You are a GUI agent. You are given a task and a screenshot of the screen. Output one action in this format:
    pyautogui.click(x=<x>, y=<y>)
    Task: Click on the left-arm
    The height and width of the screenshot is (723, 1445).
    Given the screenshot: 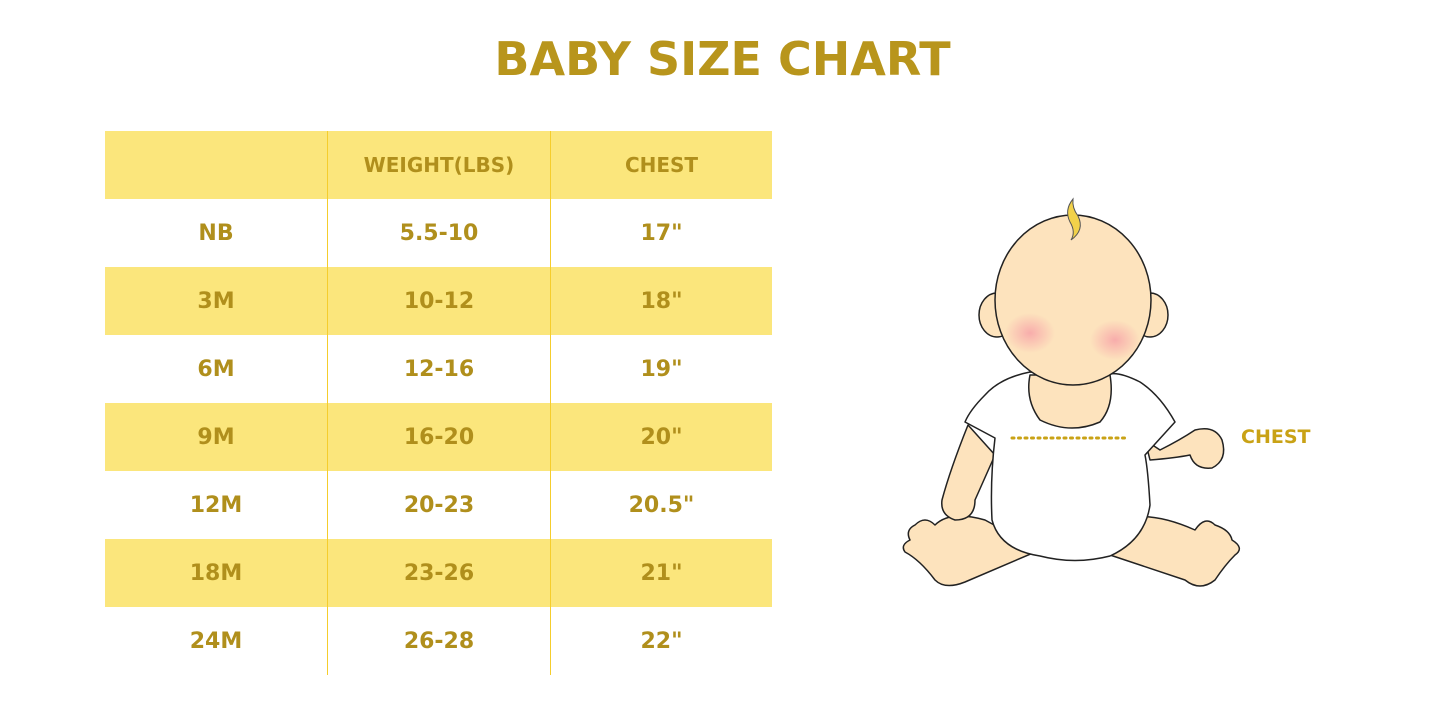 What is the action you would take?
    pyautogui.click(x=968, y=472)
    